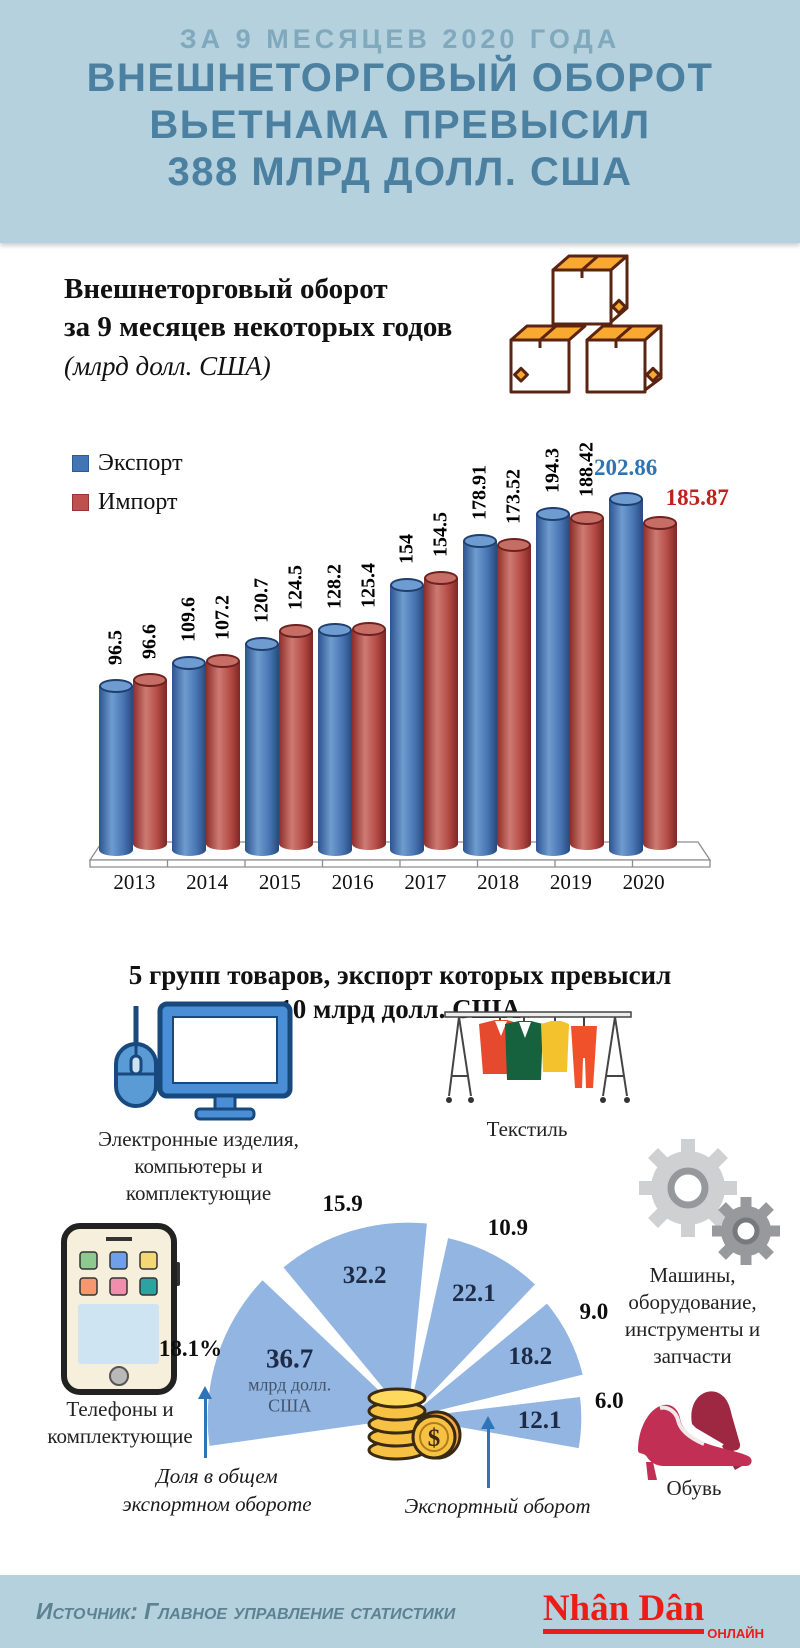 The height and width of the screenshot is (1648, 800). Describe the element at coordinates (695, 1435) in the screenshot. I see `high-heels-icon` at that location.